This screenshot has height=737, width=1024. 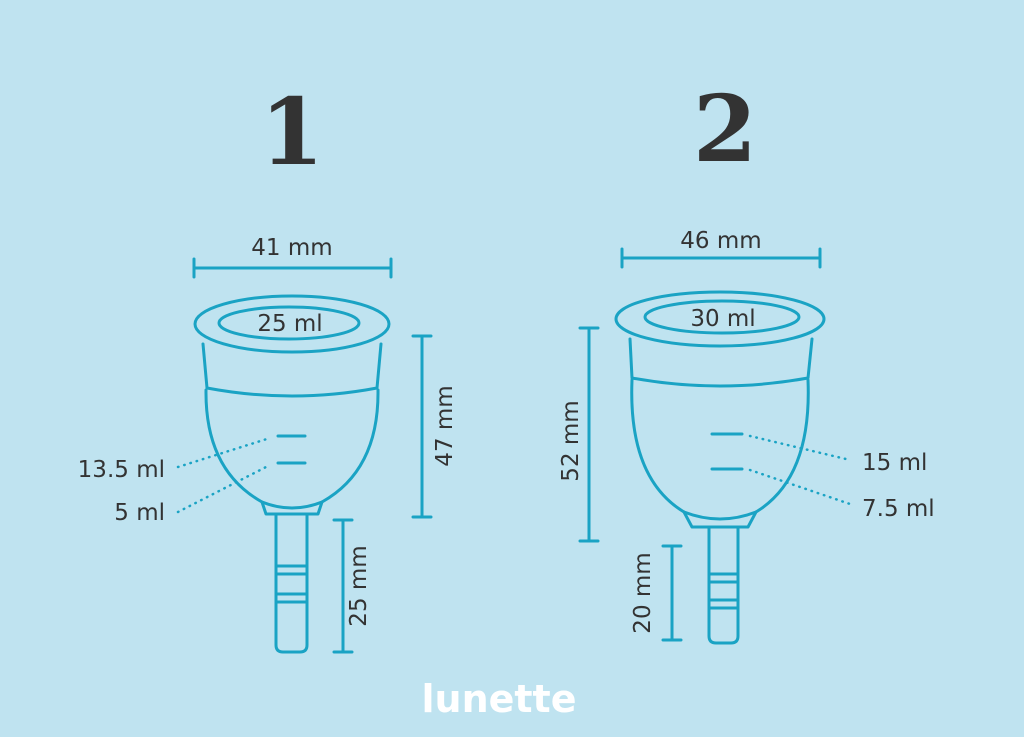 I want to click on cup-2-mark-upper-label: 15 ml, so click(x=894, y=463).